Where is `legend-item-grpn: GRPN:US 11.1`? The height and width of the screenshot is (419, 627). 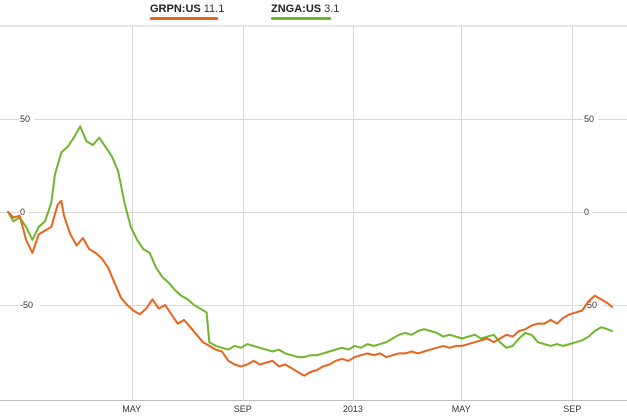
legend-item-grpn: GRPN:US 11.1 is located at coordinates (187, 11).